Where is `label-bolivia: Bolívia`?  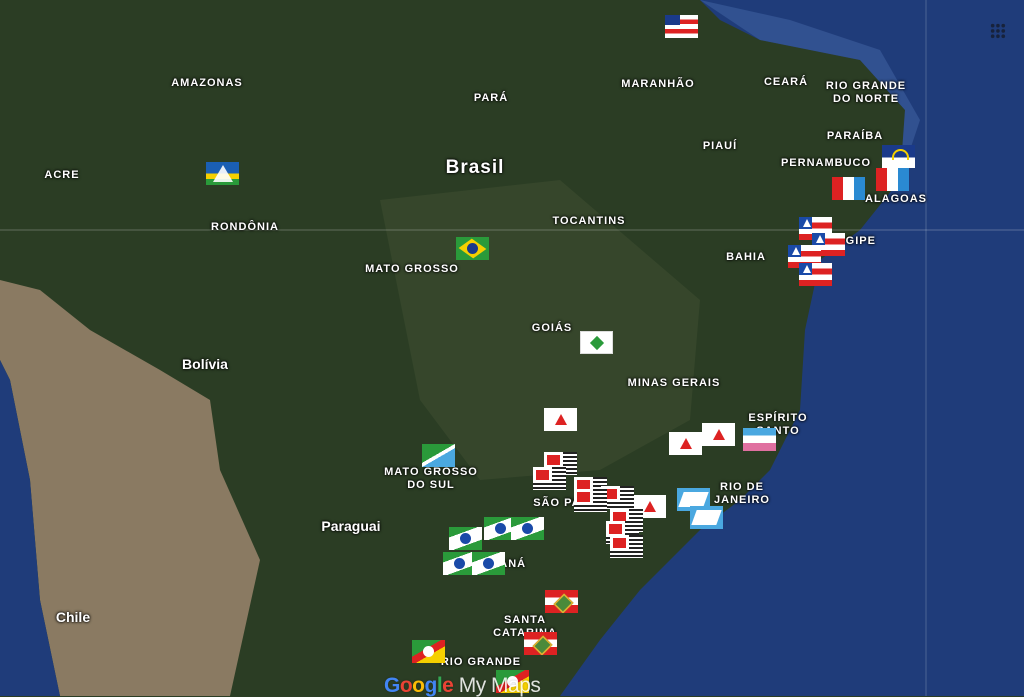 label-bolivia: Bolívia is located at coordinates (205, 364).